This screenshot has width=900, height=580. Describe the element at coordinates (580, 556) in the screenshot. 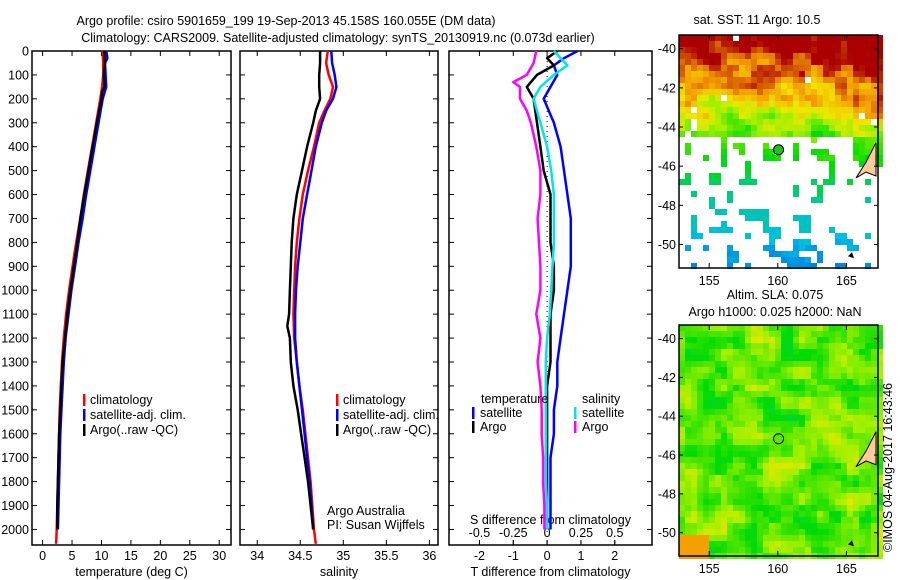

I see `x-tick-label: 1` at that location.